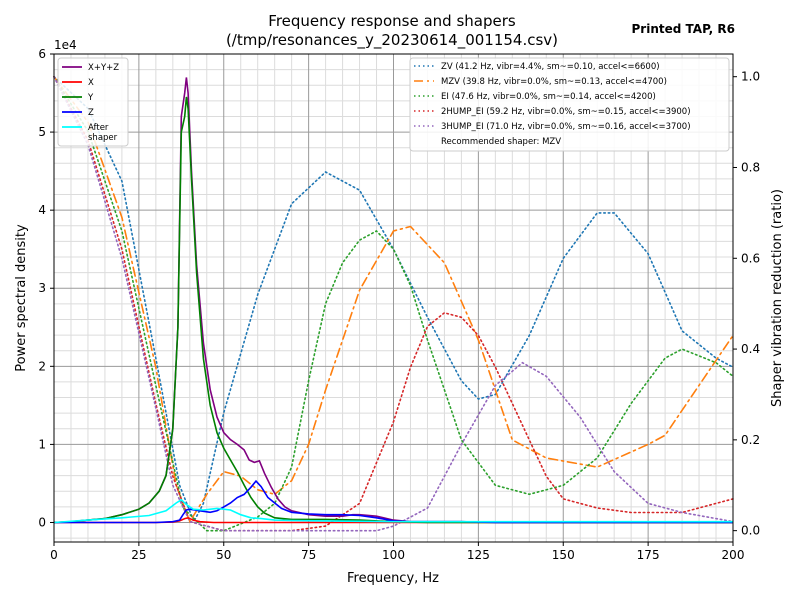 The image size is (800, 600). Describe the element at coordinates (478, 555) in the screenshot. I see `x-tick-label: 125` at that location.